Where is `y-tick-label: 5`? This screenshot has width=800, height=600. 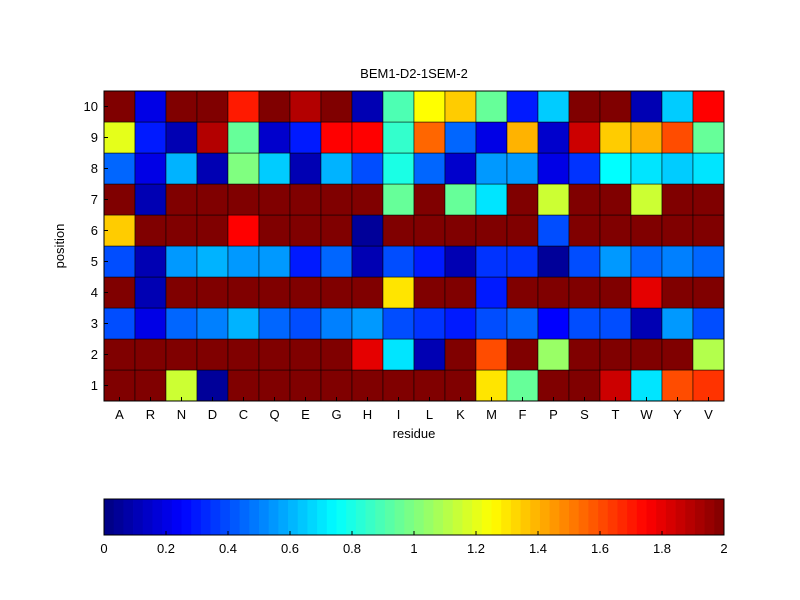
y-tick-label: 5 is located at coordinates (94, 261).